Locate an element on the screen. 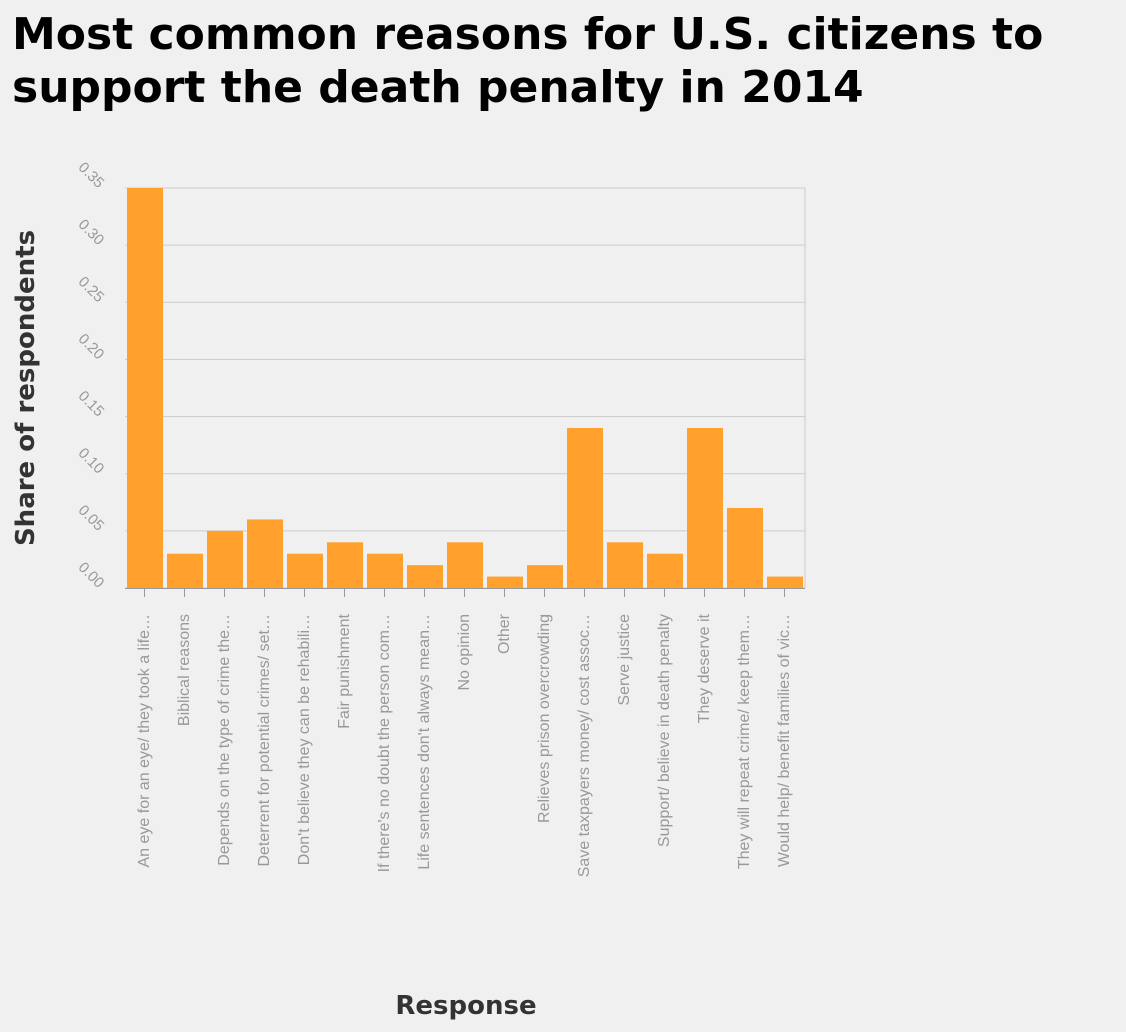 The width and height of the screenshot is (1126, 1032). x-tick-label: Support/ believe in death penalty is located at coordinates (664, 730).